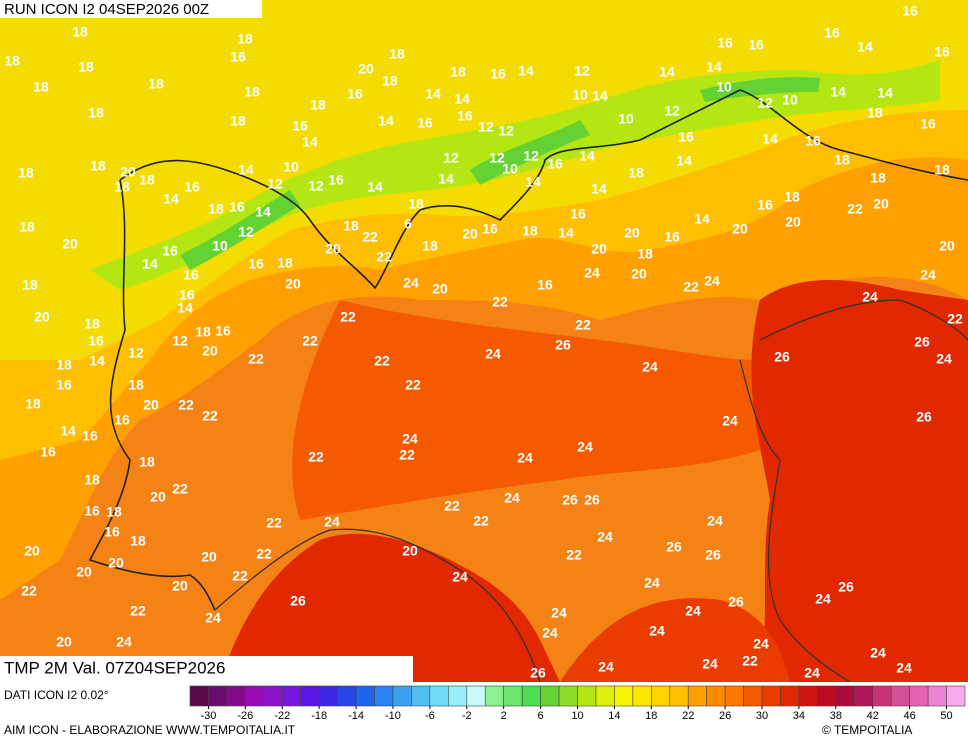  Describe the element at coordinates (873, 716) in the screenshot. I see `colorbar-tick-label: 42` at that location.